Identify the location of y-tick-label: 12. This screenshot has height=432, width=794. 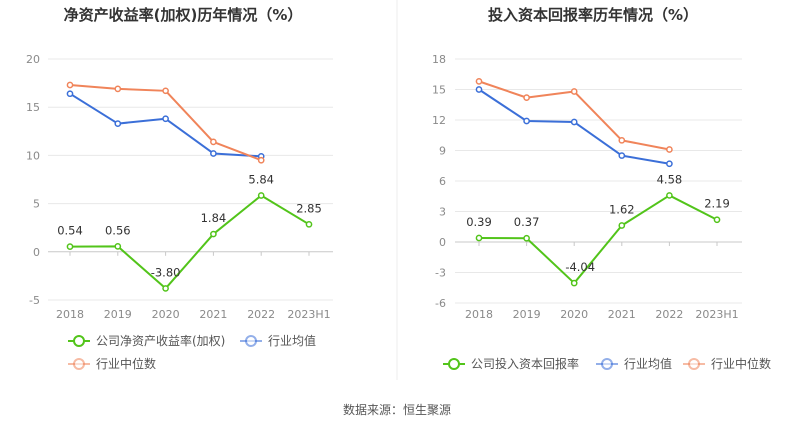
(439, 120).